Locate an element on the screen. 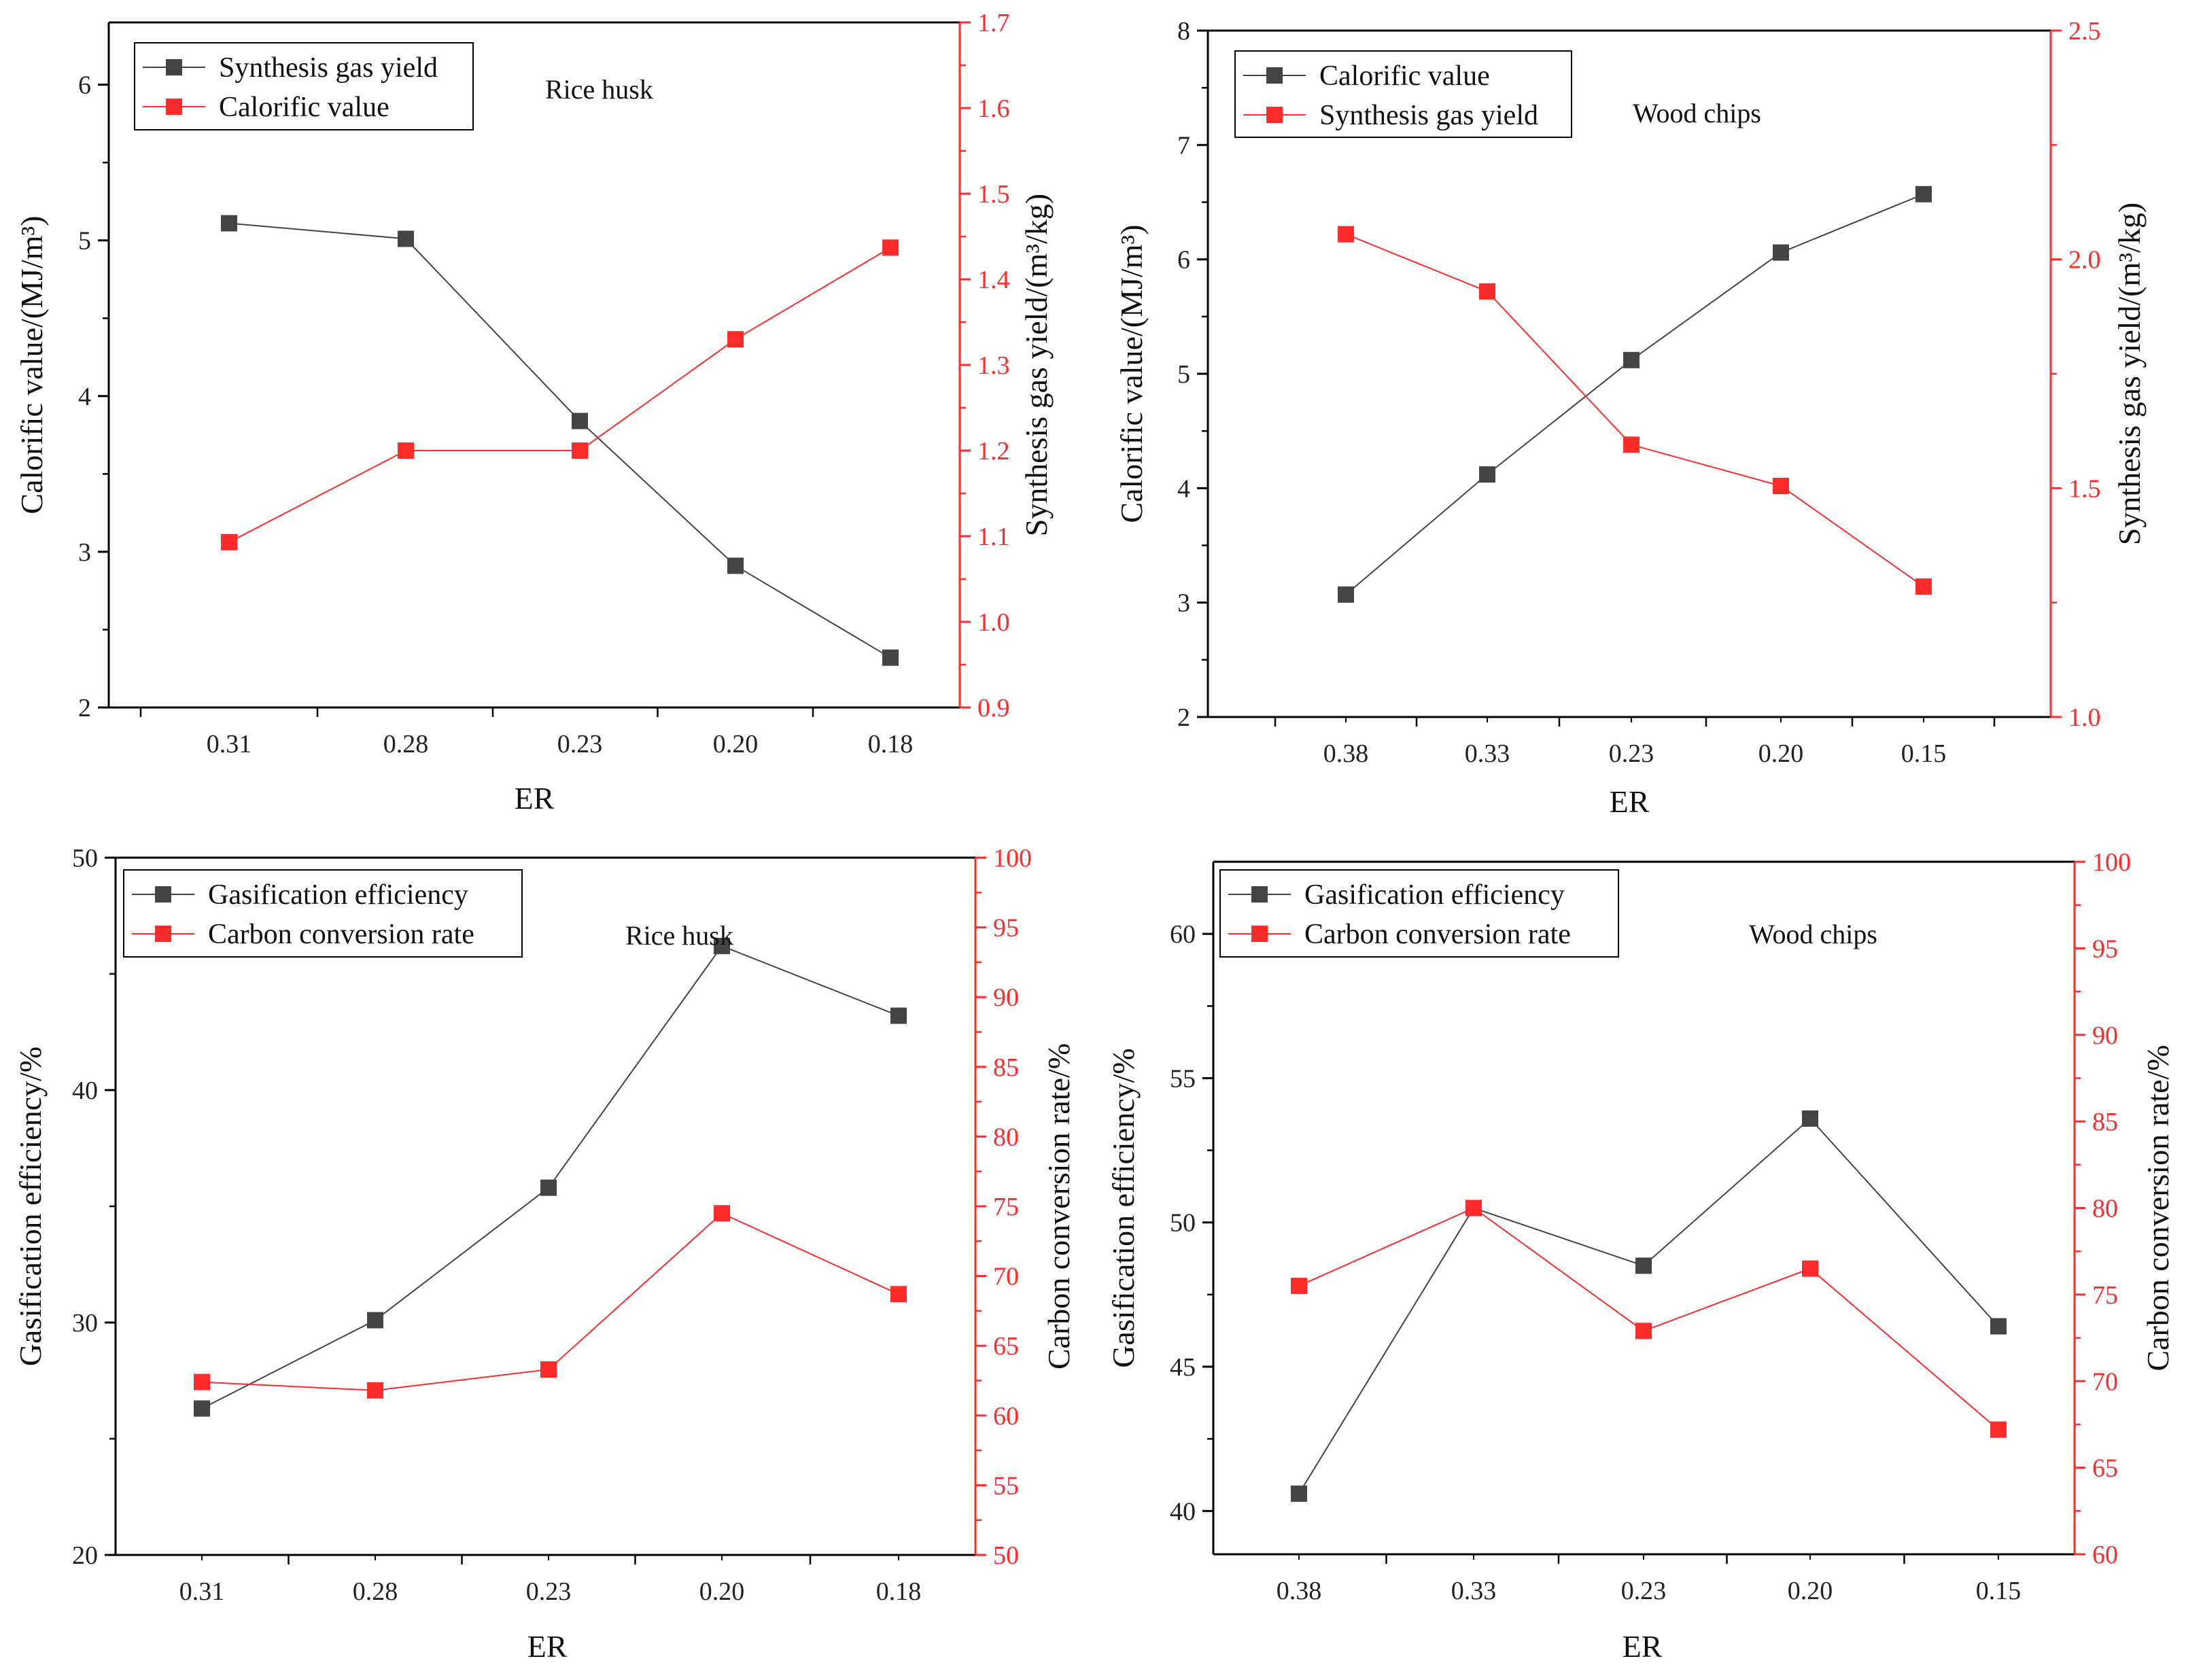 This screenshot has height=1680, width=2186. right-y-tick-label: 70 is located at coordinates (1006, 1277).